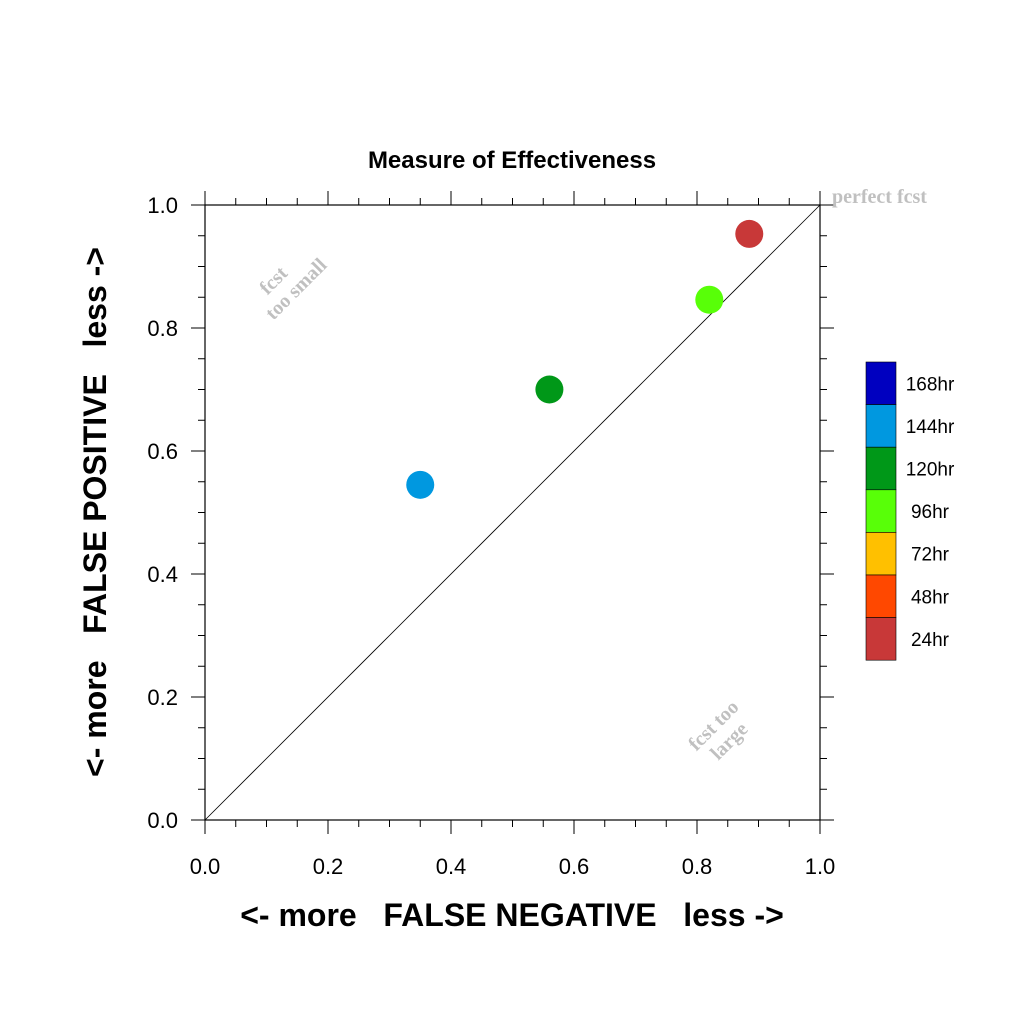 The height and width of the screenshot is (1024, 1024). Describe the element at coordinates (881, 596) in the screenshot. I see `legend-swatch-48hr` at that location.